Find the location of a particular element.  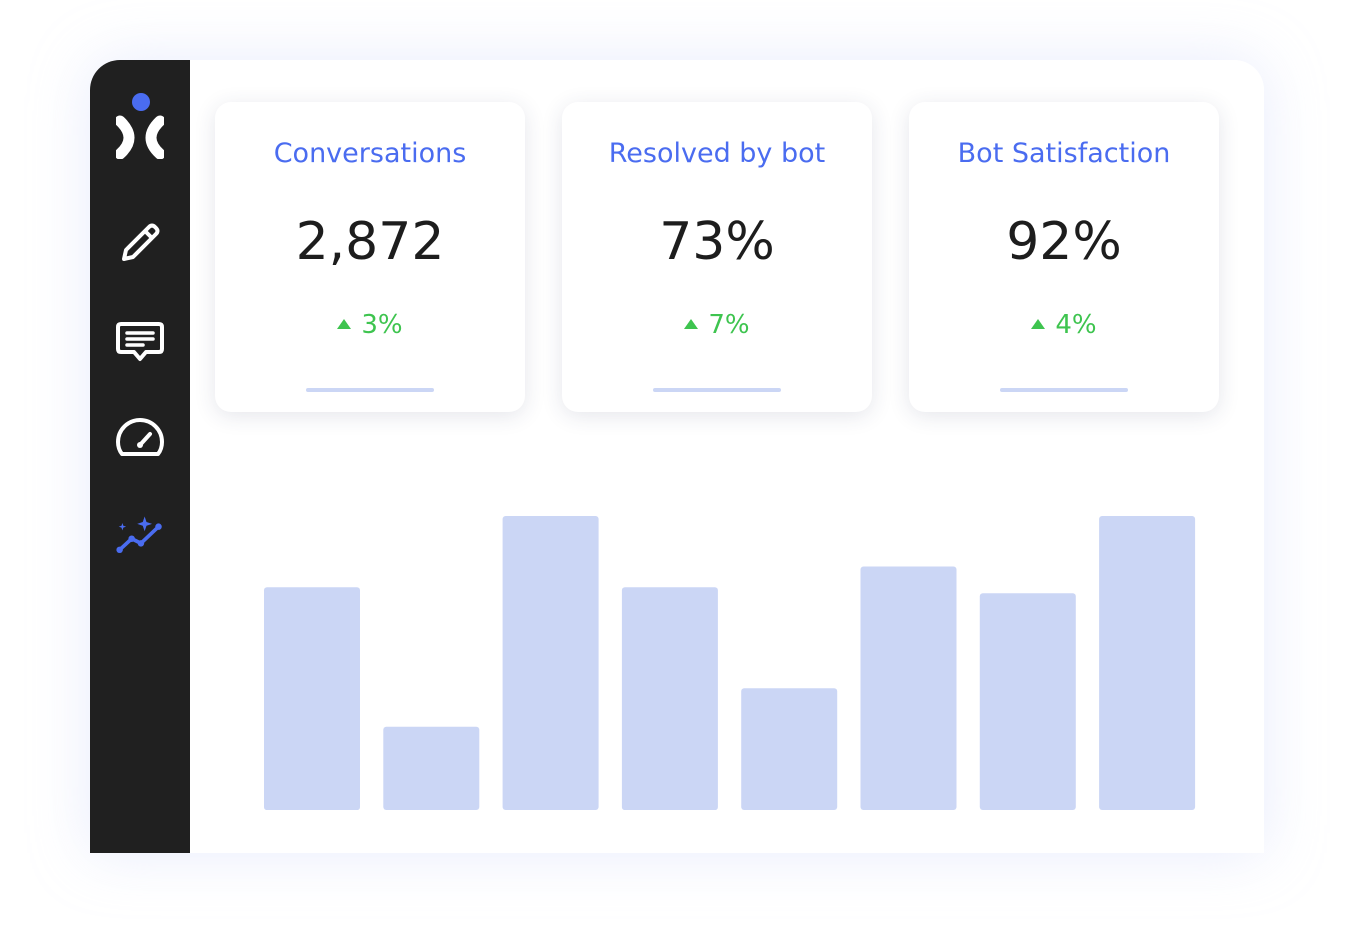

stat-card-conversations: Conversations 2,872 3% is located at coordinates (370, 257).